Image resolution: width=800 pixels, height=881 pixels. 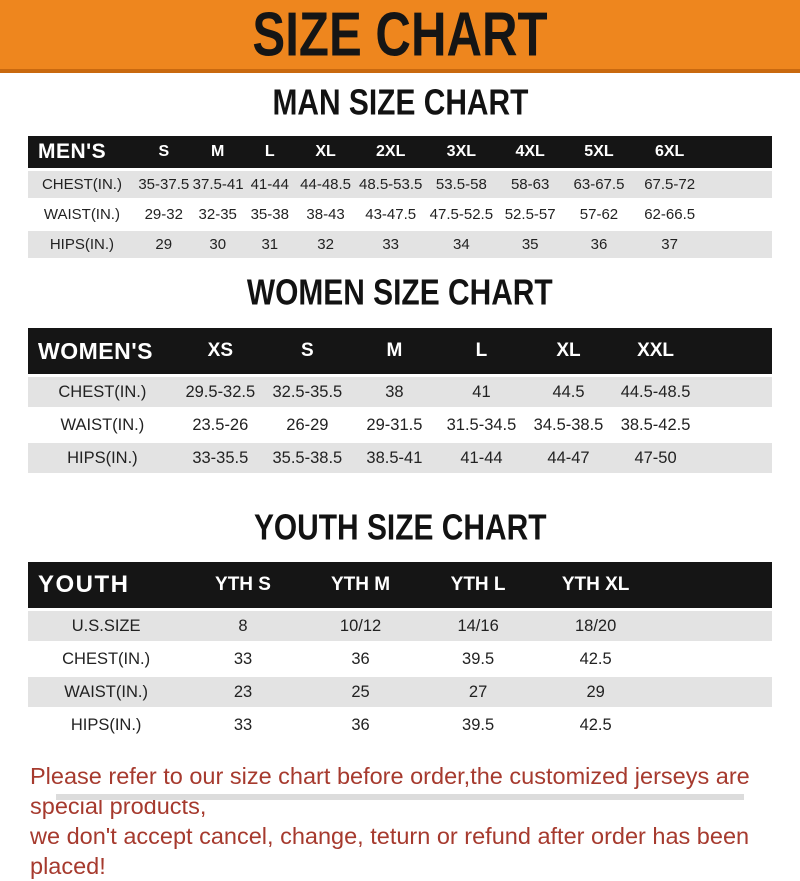 What do you see at coordinates (307, 425) in the screenshot?
I see `size-cell: 26-29` at bounding box center [307, 425].